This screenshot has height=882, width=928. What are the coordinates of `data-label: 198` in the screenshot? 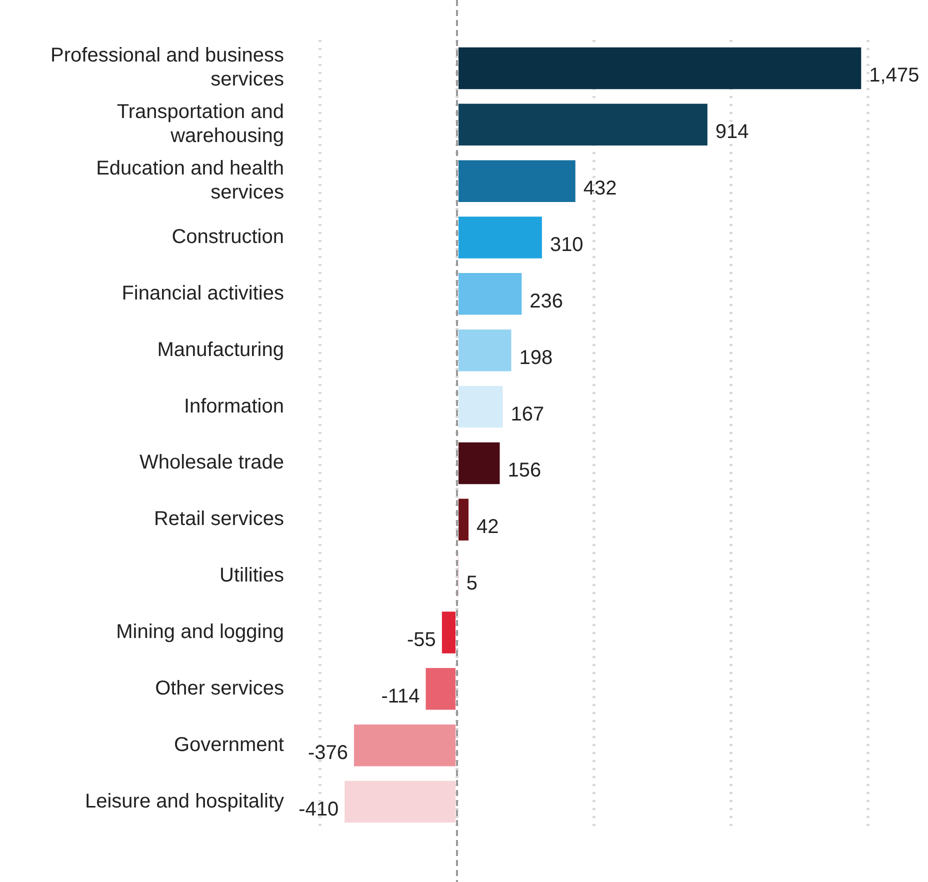 It's located at (536, 357).